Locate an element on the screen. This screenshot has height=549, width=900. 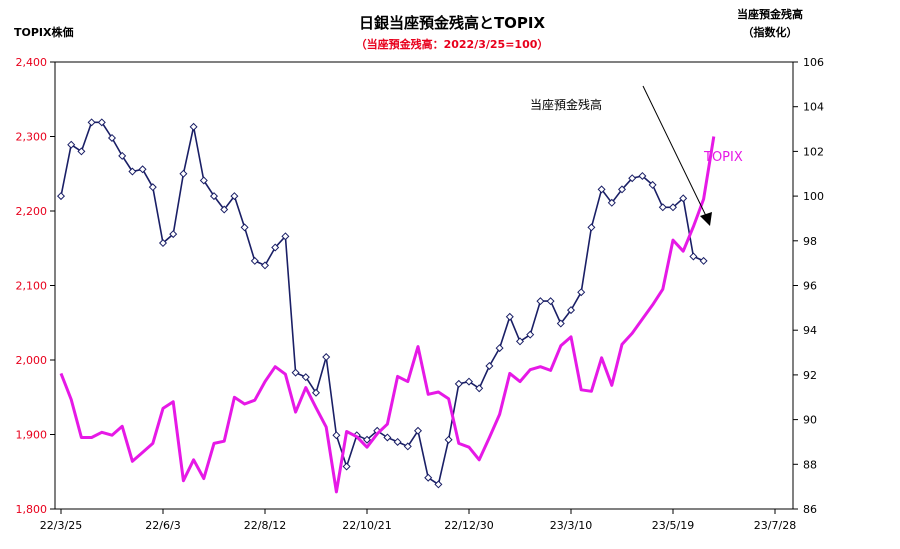
right-tick-label: 102 is located at coordinates (813, 151).